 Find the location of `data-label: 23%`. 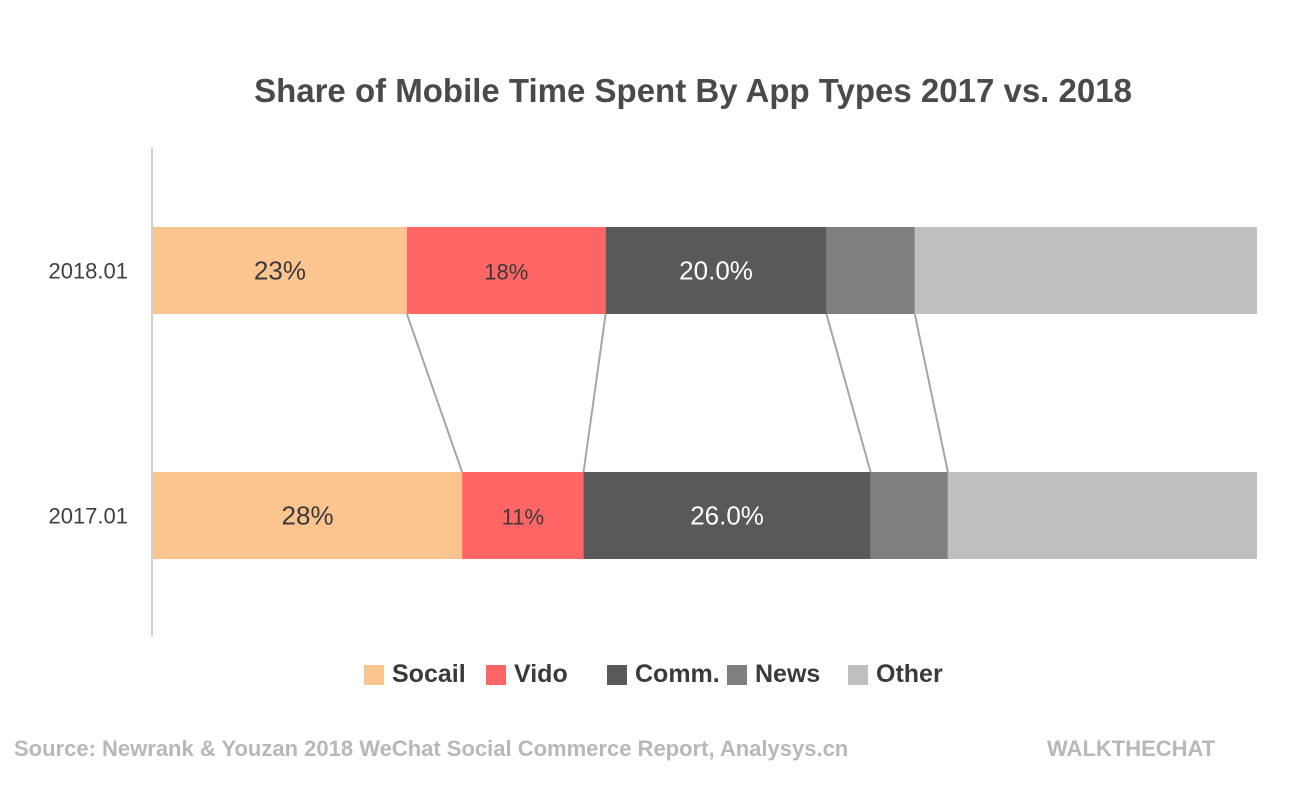

data-label: 23% is located at coordinates (280, 271).